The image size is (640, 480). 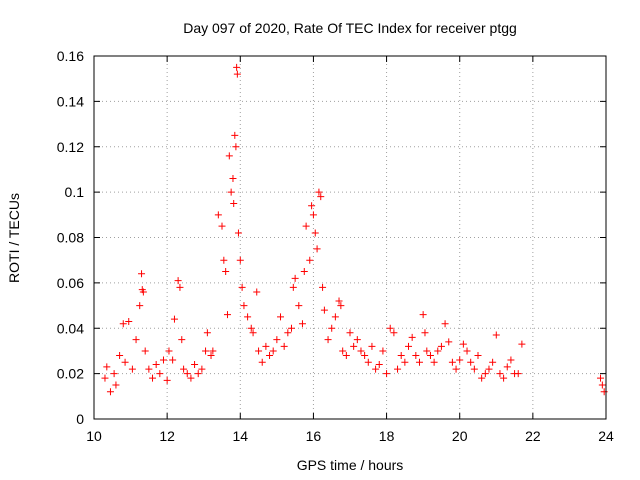 What do you see at coordinates (387, 436) in the screenshot?
I see `x-tick-label: 18` at bounding box center [387, 436].